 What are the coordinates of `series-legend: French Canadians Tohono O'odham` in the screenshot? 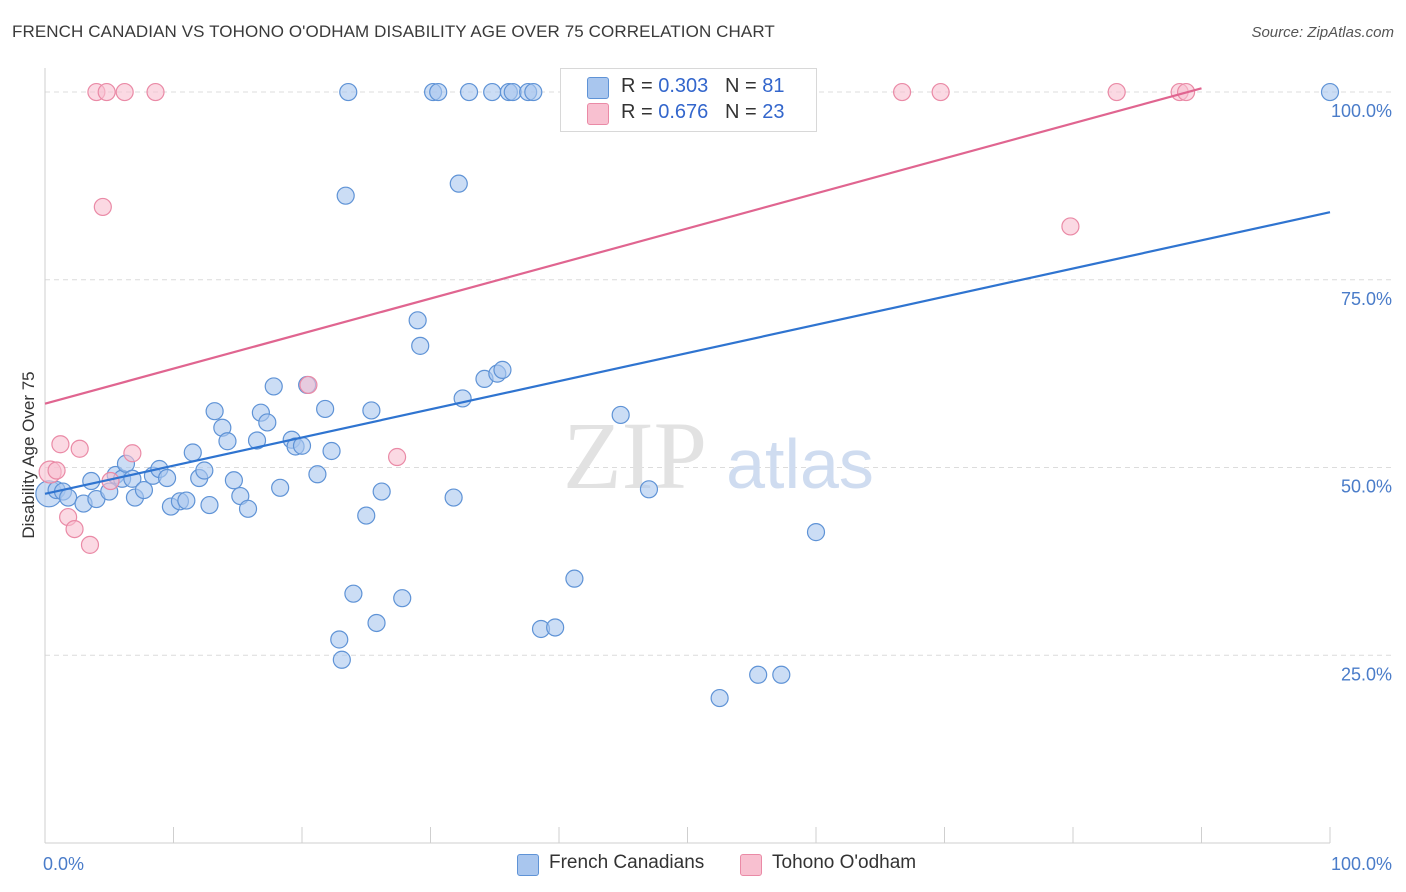 It's located at (703, 865).